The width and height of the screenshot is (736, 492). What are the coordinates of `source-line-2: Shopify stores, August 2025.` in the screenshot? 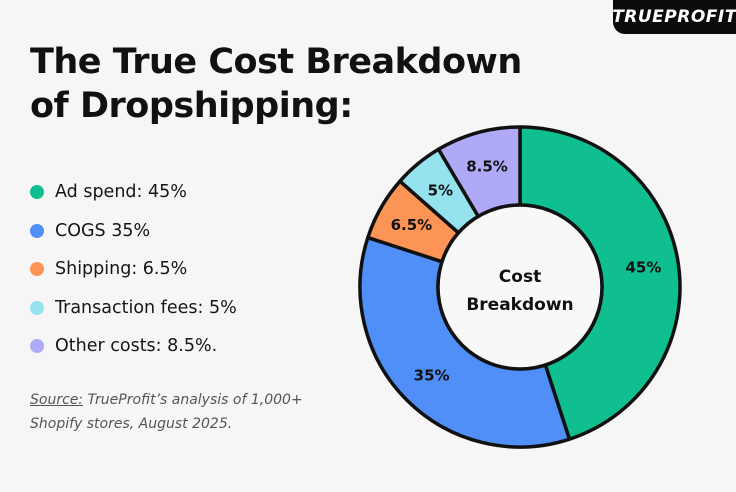 It's located at (131, 424).